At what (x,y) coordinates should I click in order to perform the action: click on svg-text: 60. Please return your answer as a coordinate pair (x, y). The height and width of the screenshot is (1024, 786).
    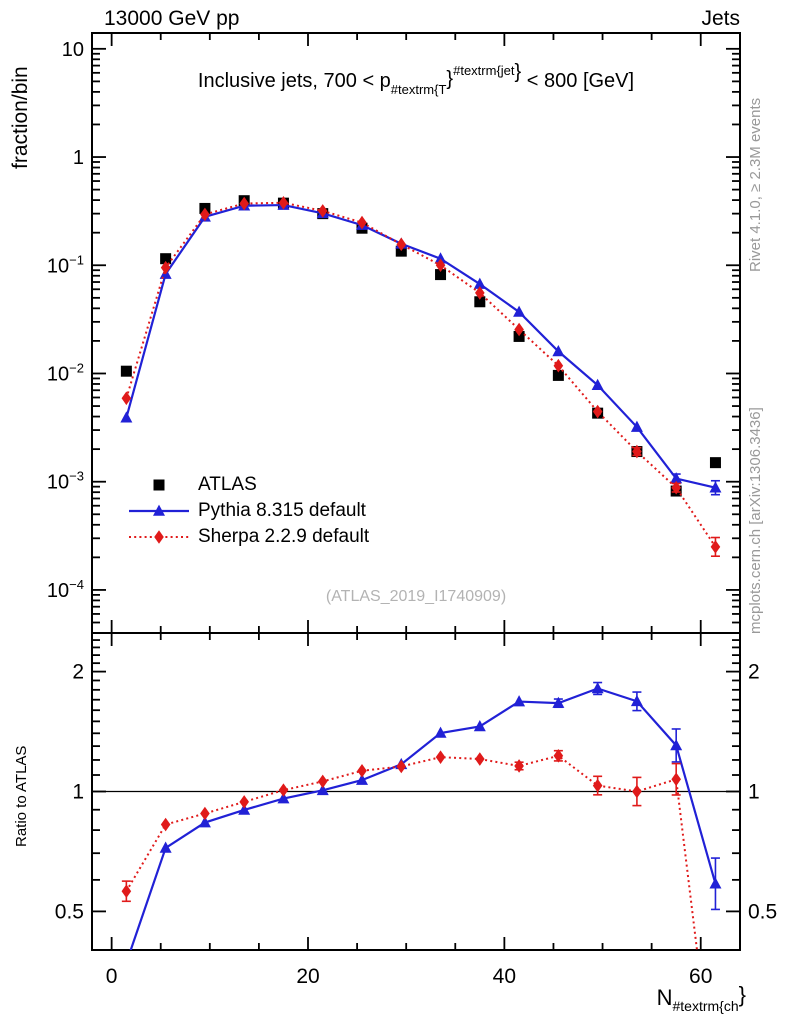
    Looking at the image, I should click on (700, 976).